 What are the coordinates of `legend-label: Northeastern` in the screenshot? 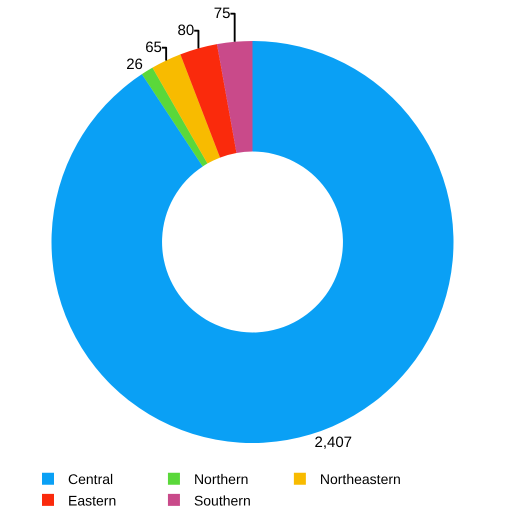 It's located at (360, 479).